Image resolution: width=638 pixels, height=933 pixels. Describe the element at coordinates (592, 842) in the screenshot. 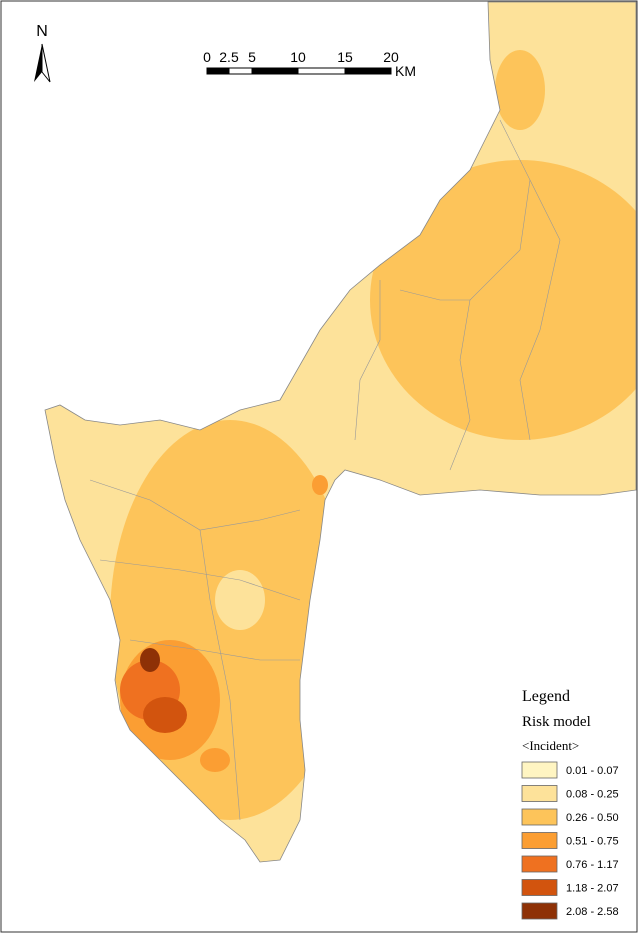

I see `legend-label: 0.51 - 0.75` at that location.